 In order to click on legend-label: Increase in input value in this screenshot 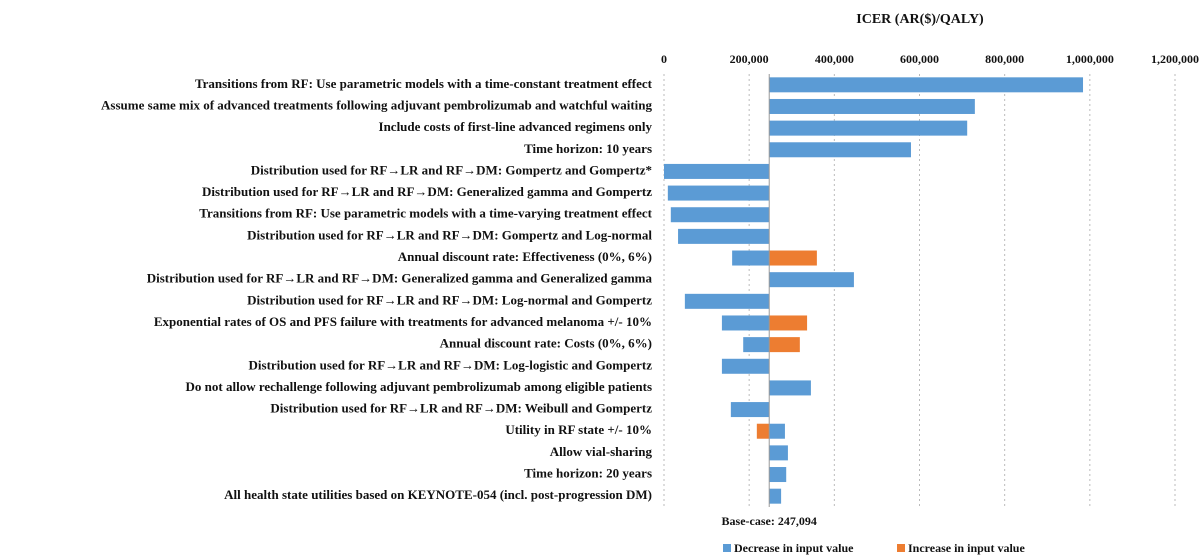, I will do `click(966, 548)`.